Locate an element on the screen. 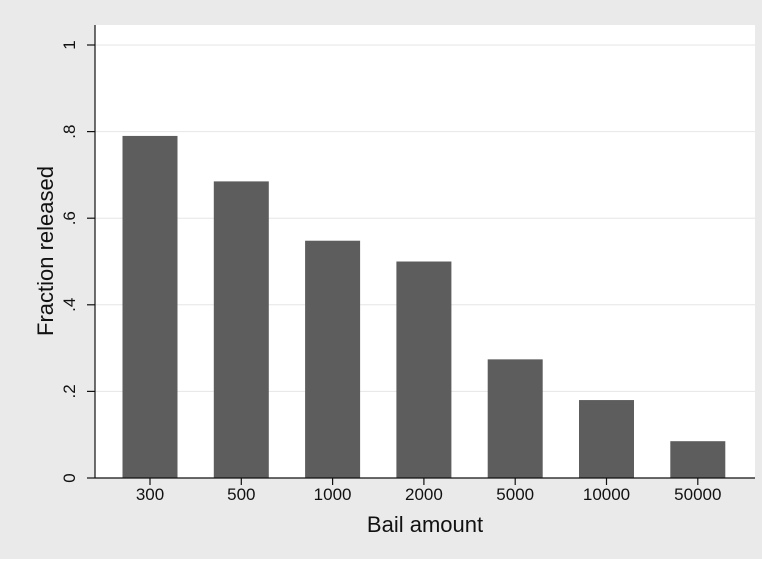 This screenshot has width=762, height=564. y-tick-label: .2 is located at coordinates (69, 391).